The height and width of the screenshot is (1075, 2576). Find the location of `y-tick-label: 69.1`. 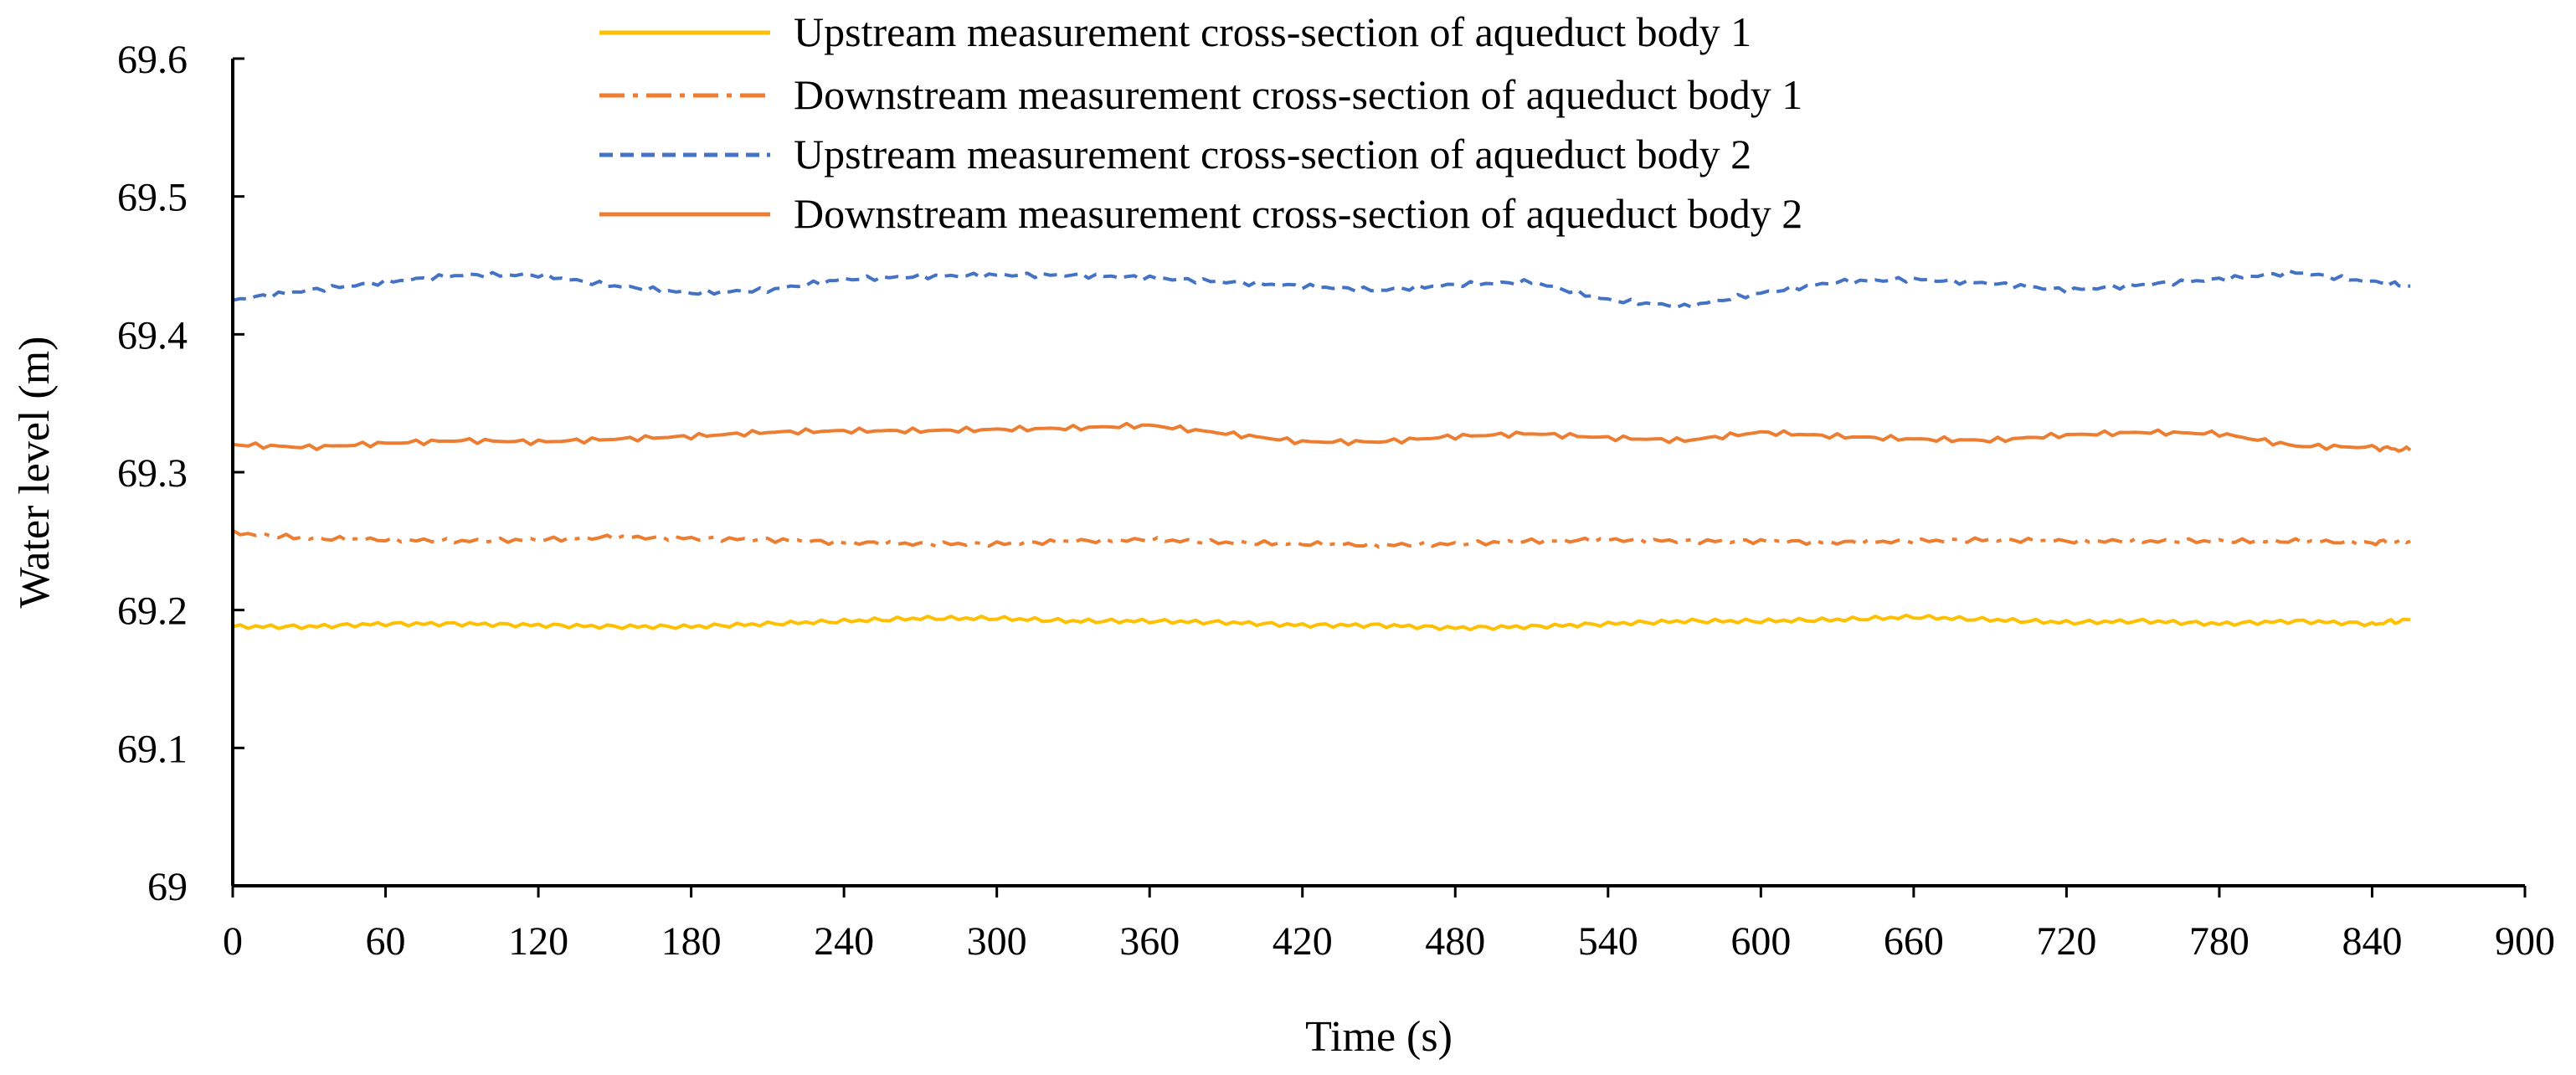

y-tick-label: 69.1 is located at coordinates (152, 749).